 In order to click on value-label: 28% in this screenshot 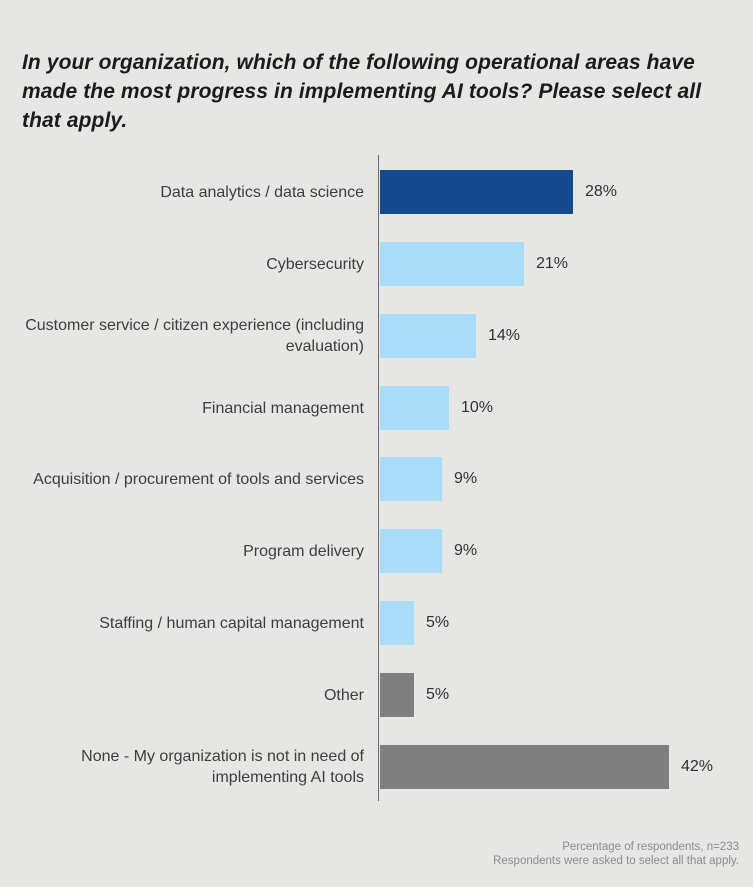, I will do `click(601, 191)`.